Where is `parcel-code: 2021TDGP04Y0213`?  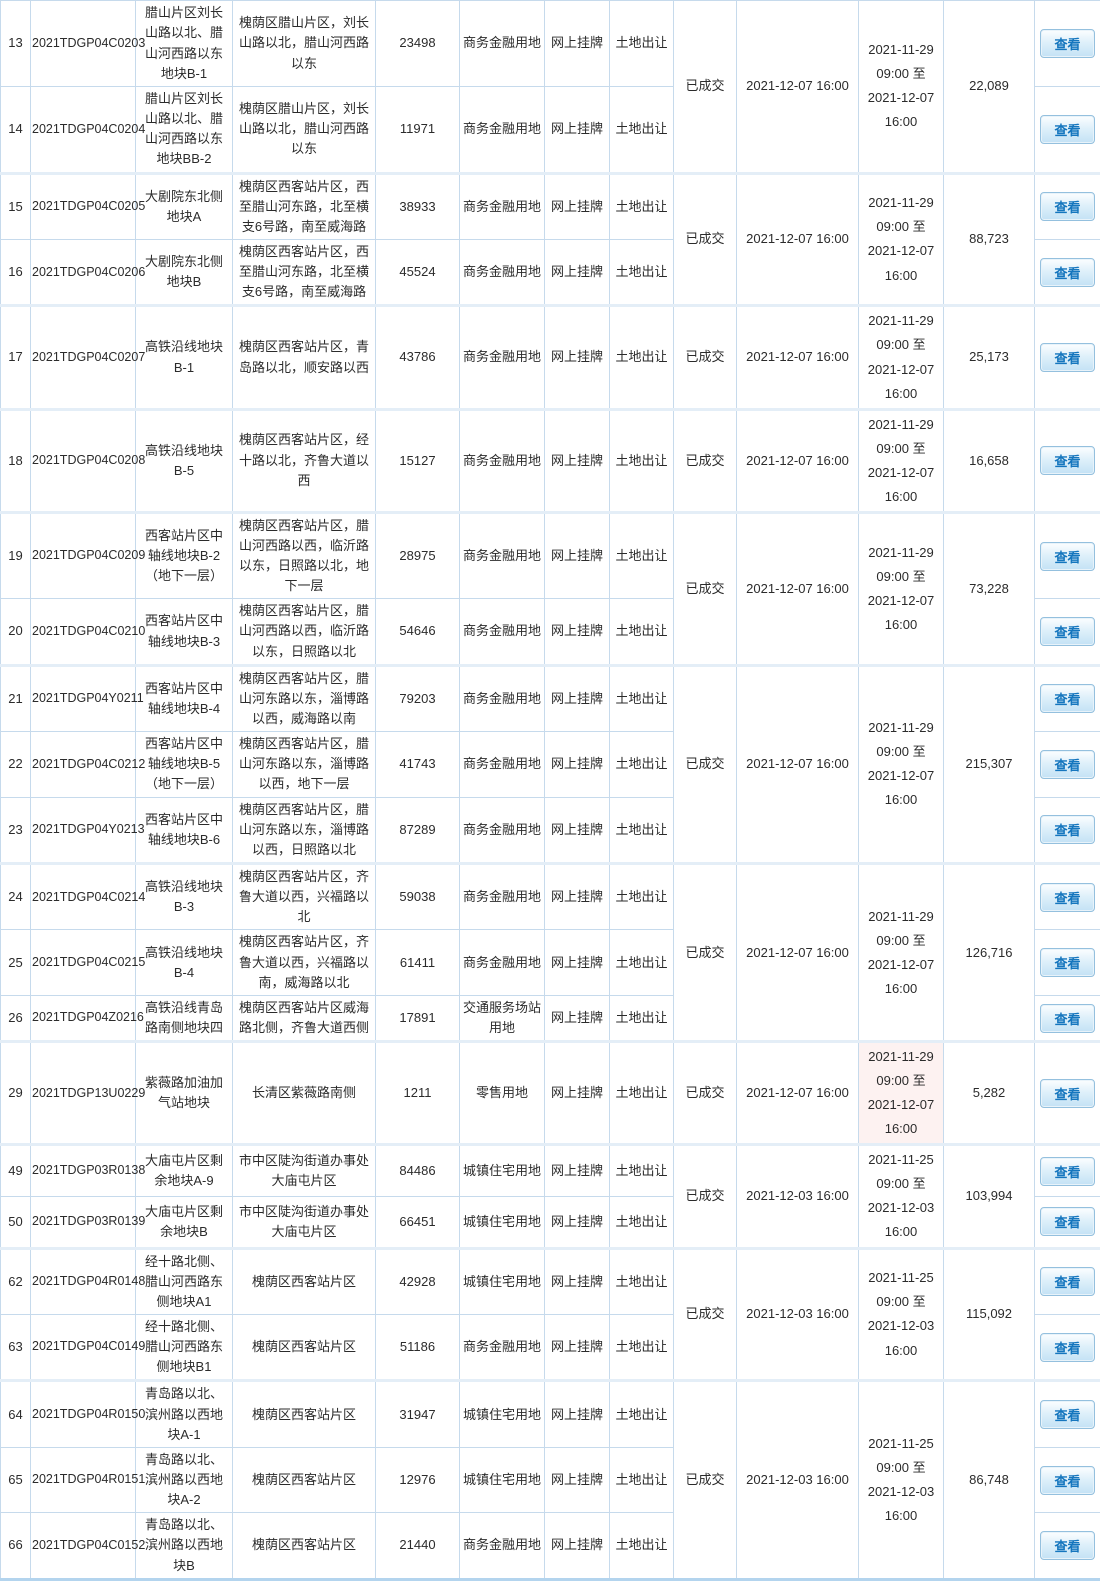 parcel-code: 2021TDGP04Y0213 is located at coordinates (83, 830).